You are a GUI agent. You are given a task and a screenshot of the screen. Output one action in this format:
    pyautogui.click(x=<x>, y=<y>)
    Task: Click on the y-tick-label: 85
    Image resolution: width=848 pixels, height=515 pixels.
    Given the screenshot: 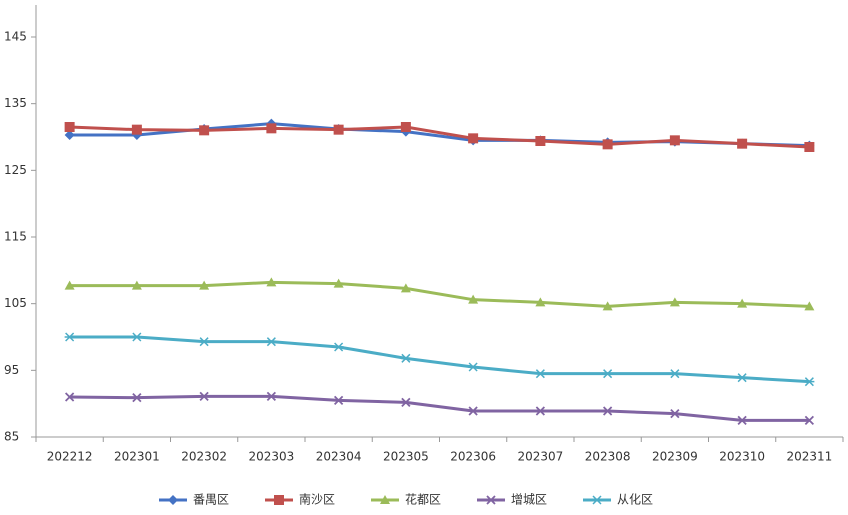 What is the action you would take?
    pyautogui.click(x=11, y=437)
    